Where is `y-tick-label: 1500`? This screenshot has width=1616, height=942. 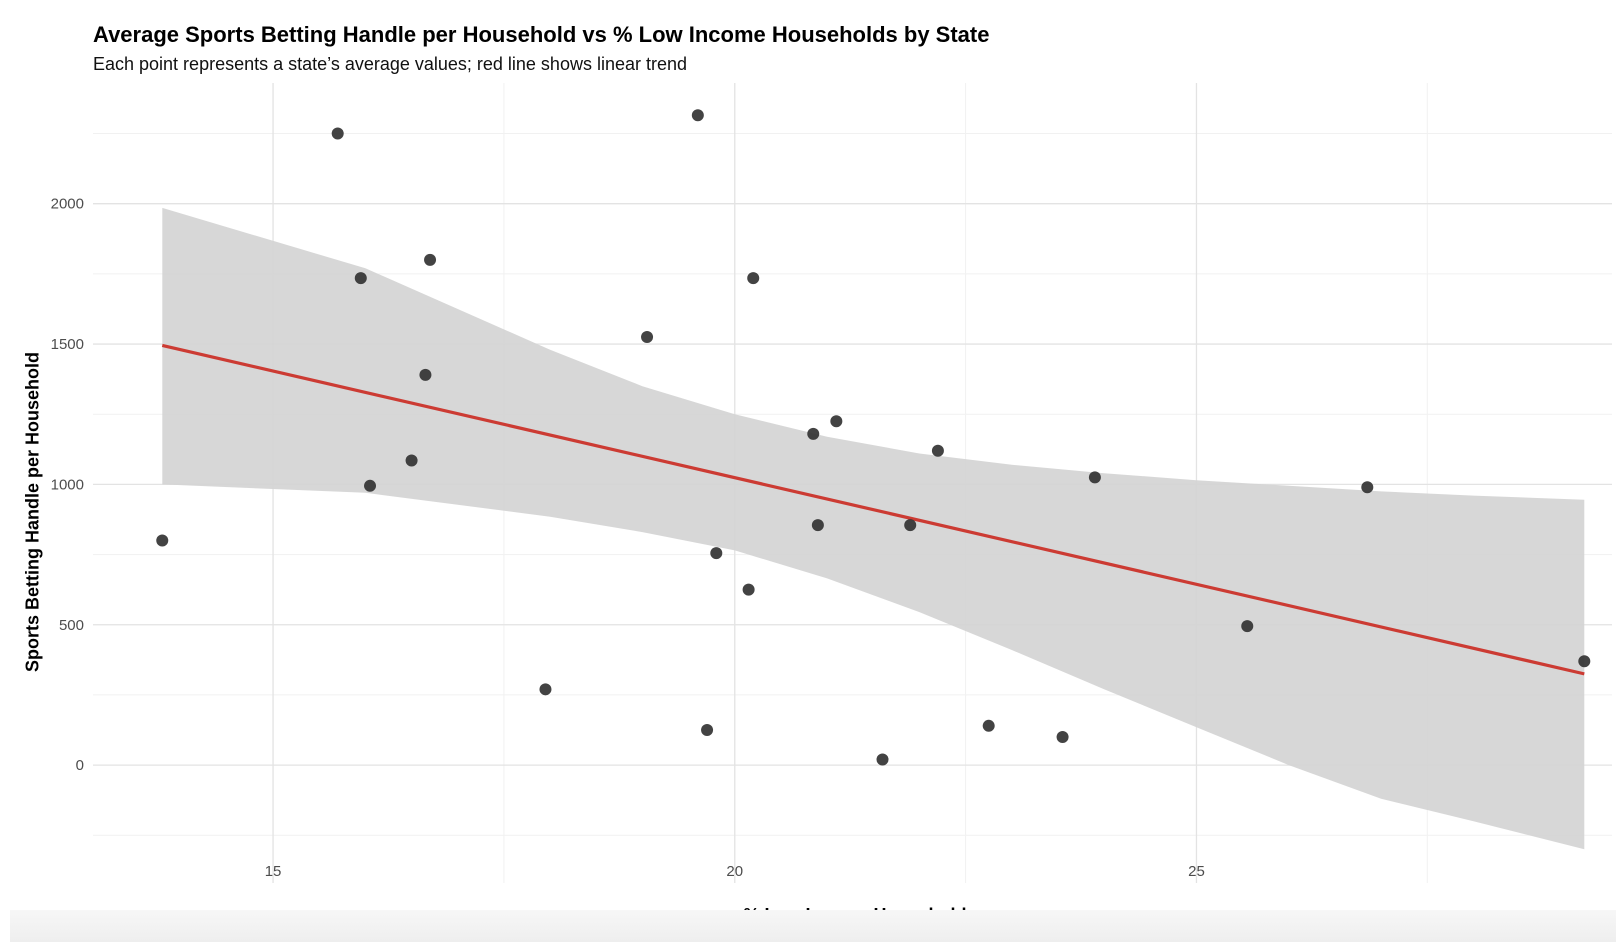
y-tick-label: 1500 is located at coordinates (67, 344).